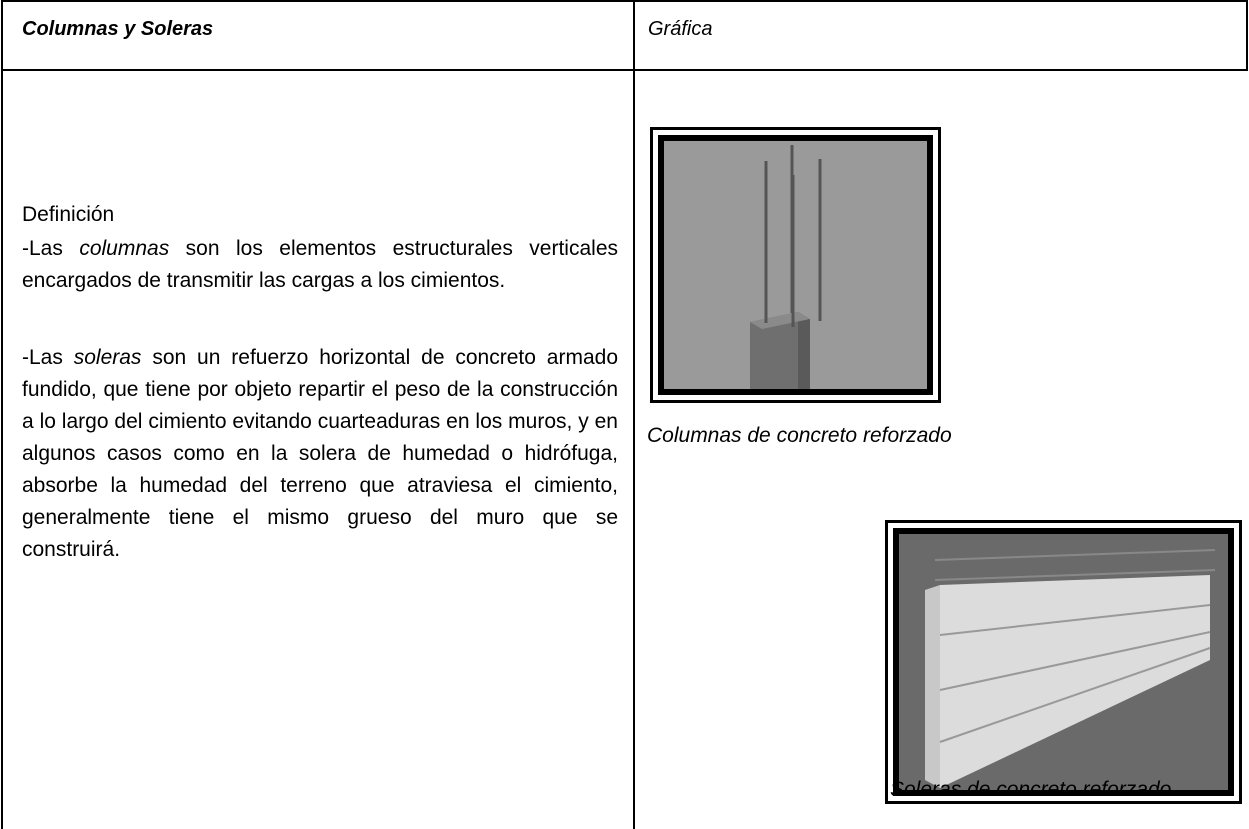  I want to click on wall-image, so click(1063, 662).